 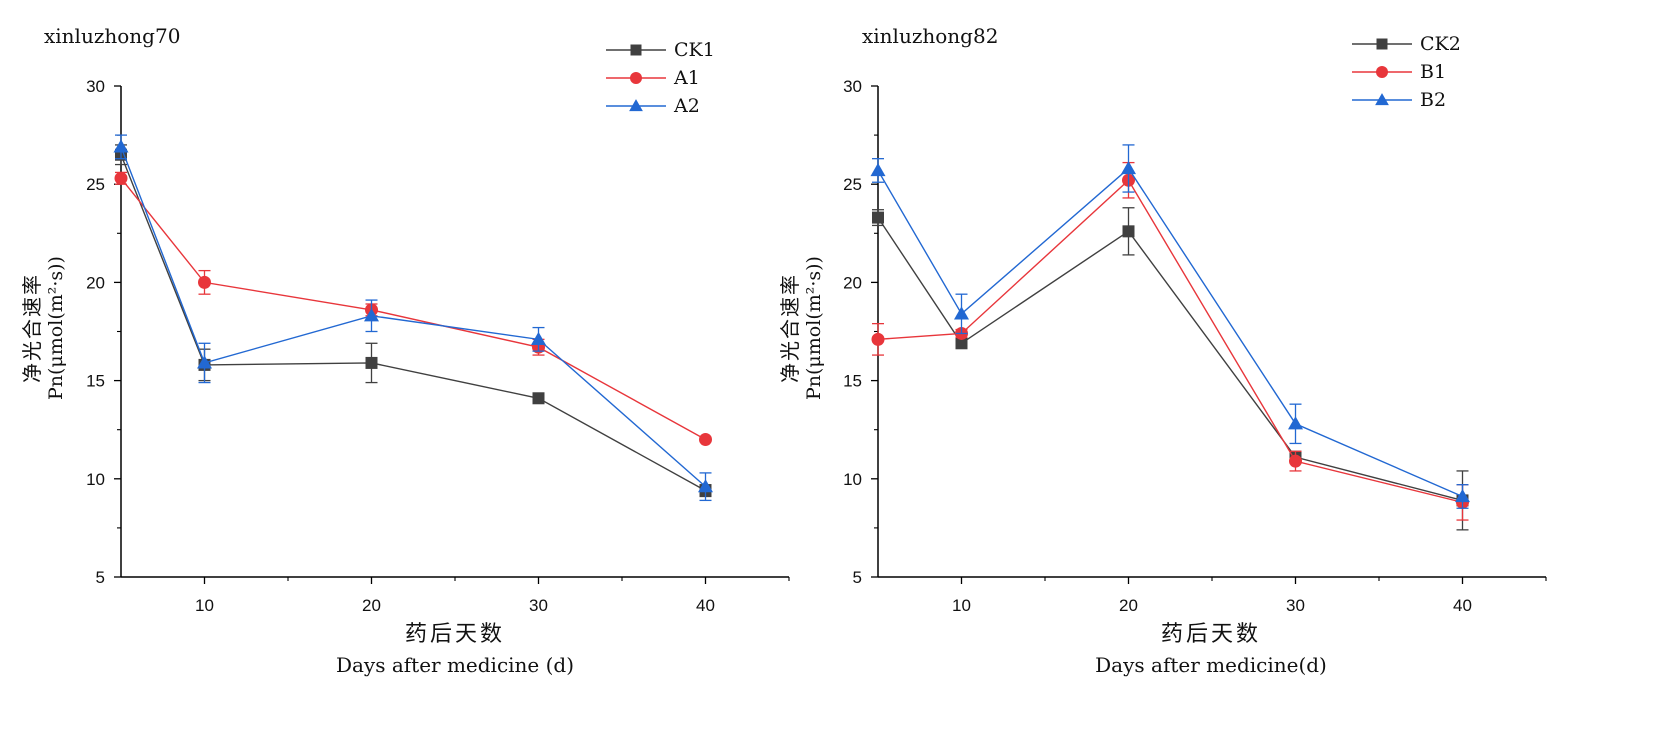 What do you see at coordinates (687, 78) in the screenshot?
I see `legend-label: A1` at bounding box center [687, 78].